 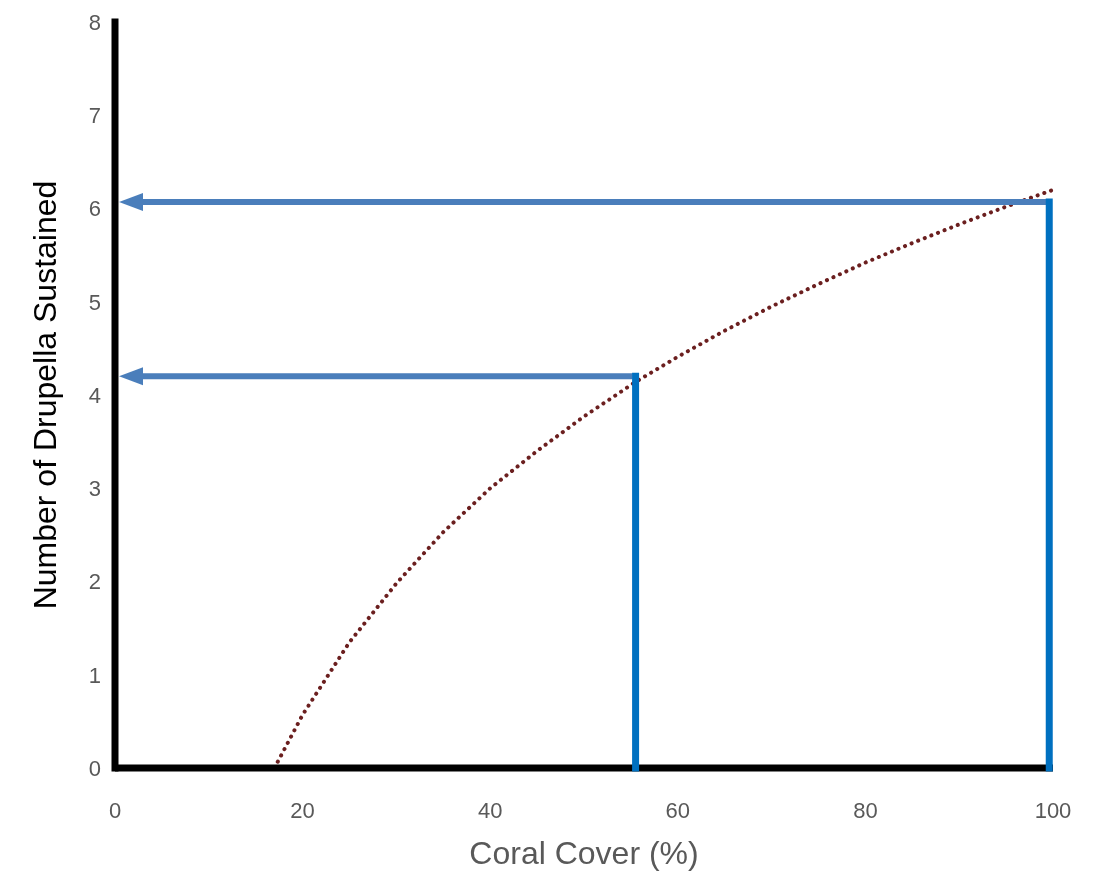 I want to click on y-tick-label: 1, so click(x=94, y=675).